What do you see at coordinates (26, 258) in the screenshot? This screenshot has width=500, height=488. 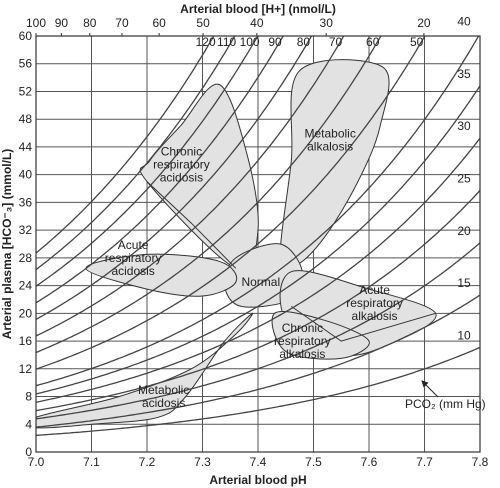 I see `y-tick-label: 28` at bounding box center [26, 258].